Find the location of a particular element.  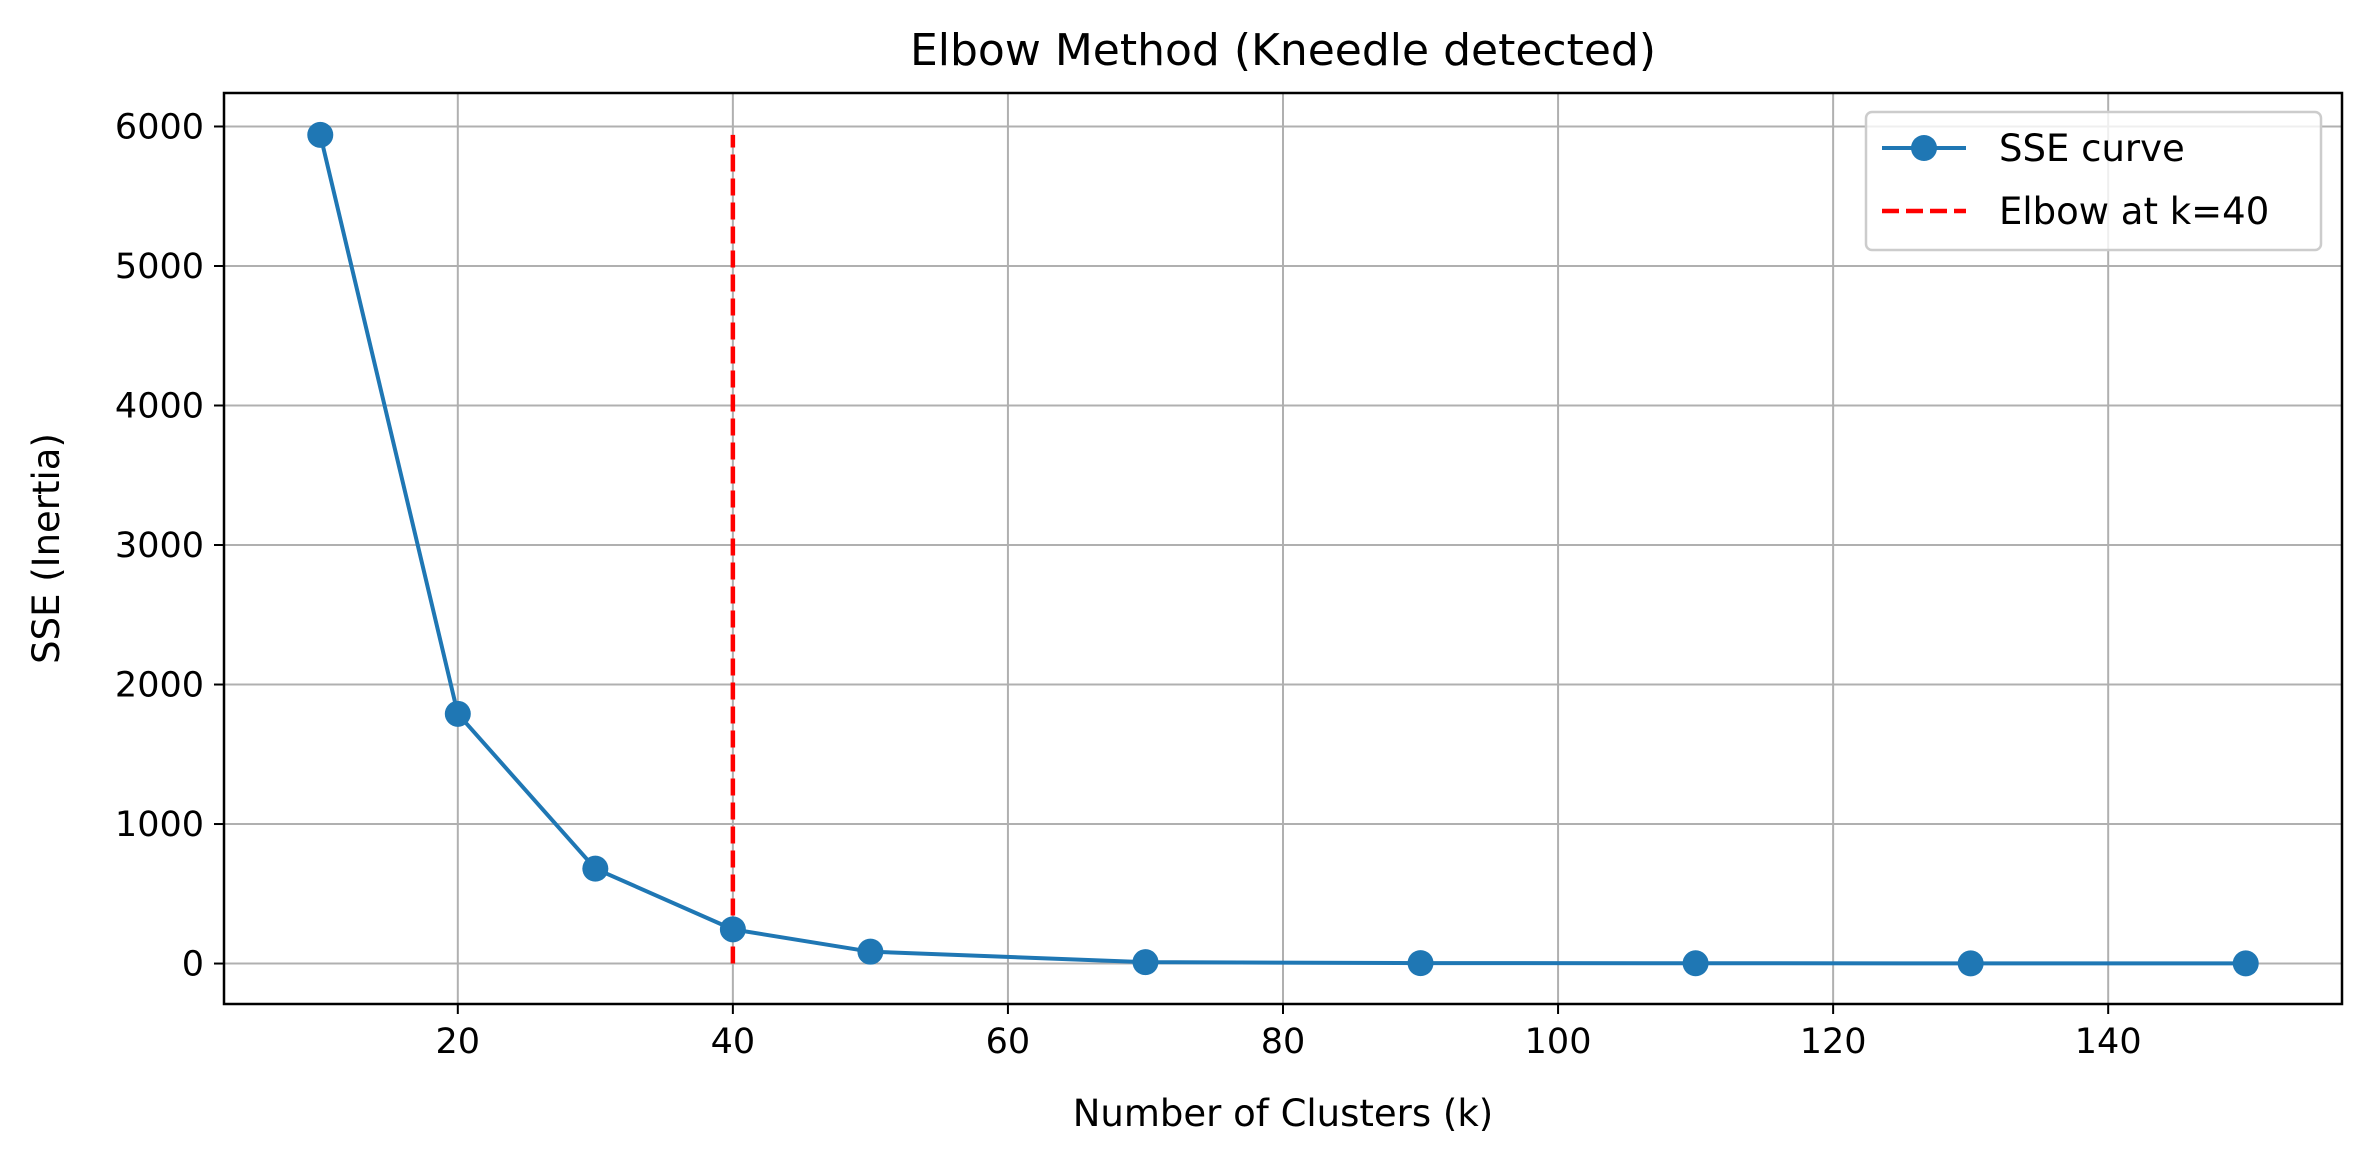

x-tick-label: 60 is located at coordinates (1008, 1042).